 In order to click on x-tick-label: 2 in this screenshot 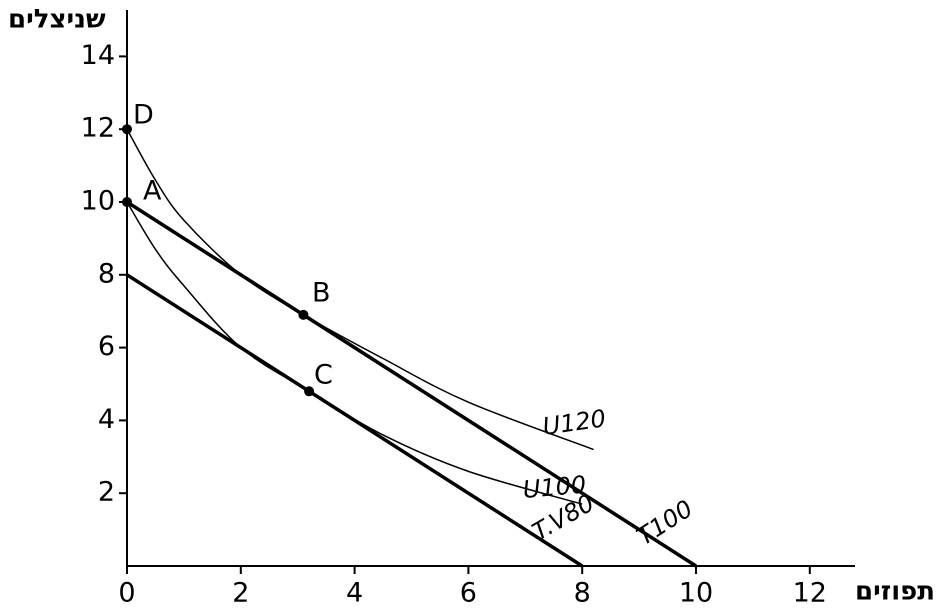, I will do `click(240, 593)`.